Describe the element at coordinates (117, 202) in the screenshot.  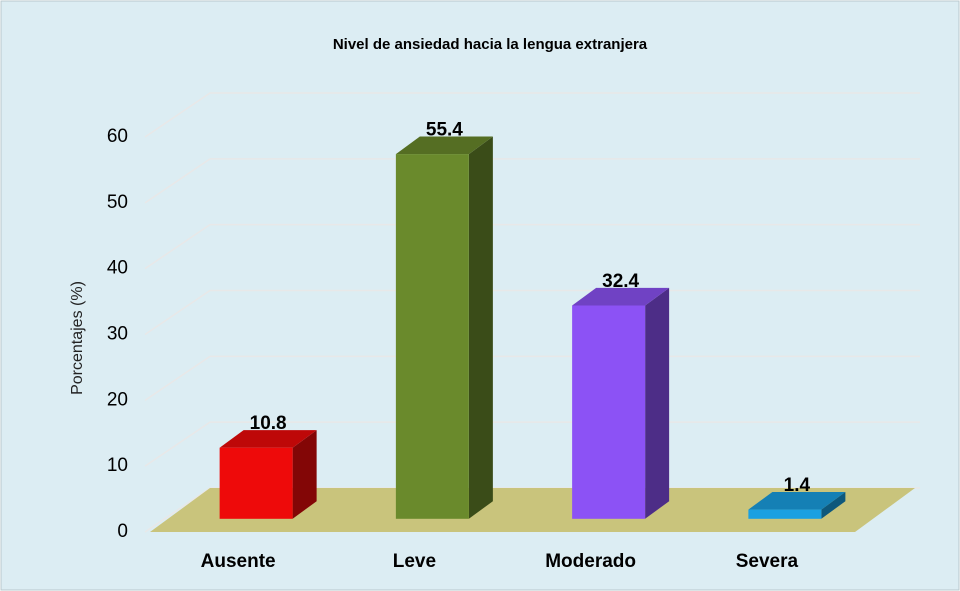
I see `y-tick-label: 50` at that location.